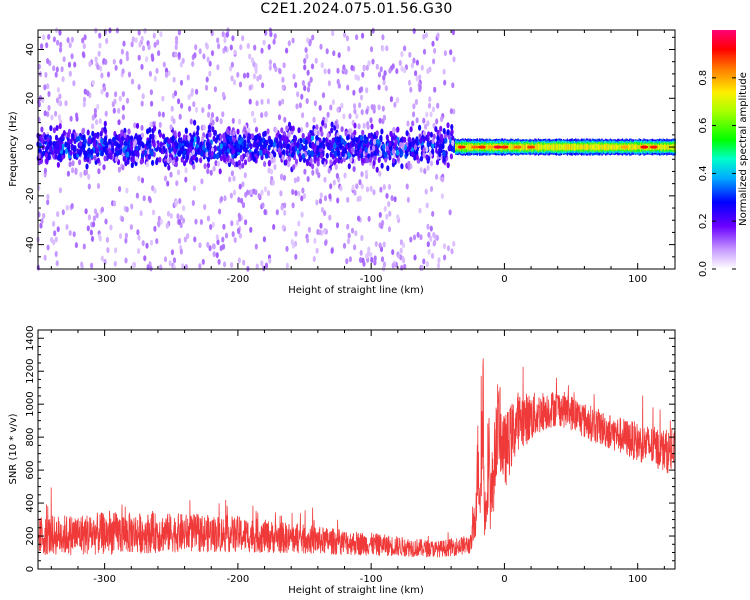 The height and width of the screenshot is (600, 750). Describe the element at coordinates (703, 269) in the screenshot. I see `colorbar-tick-label: 0.0` at that location.